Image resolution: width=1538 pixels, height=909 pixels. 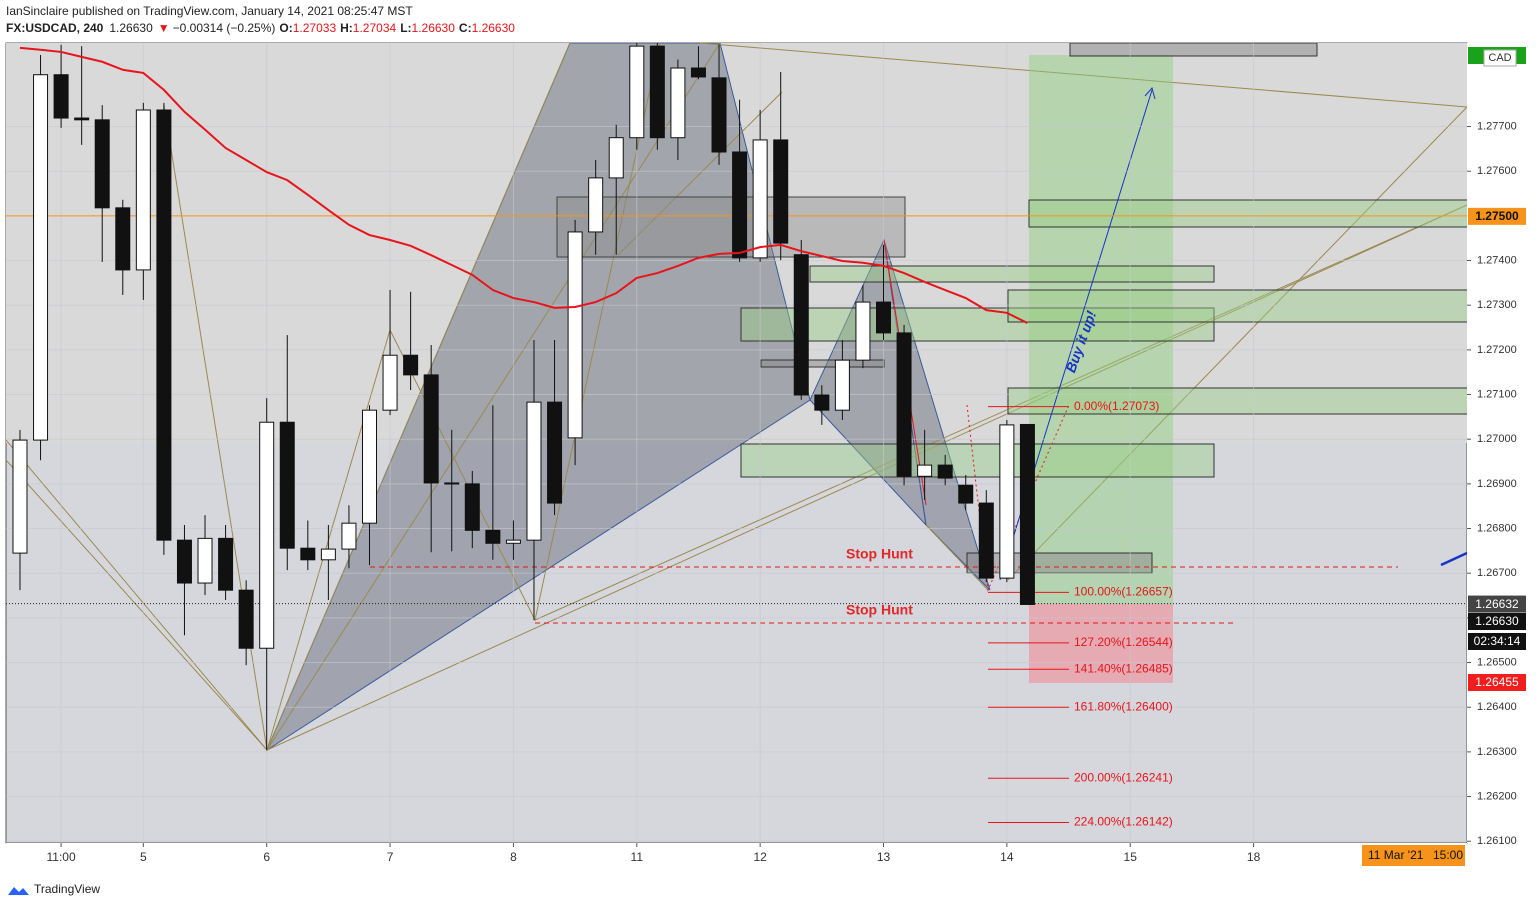 What do you see at coordinates (434, 28) in the screenshot?
I see `l: 1.26630` at bounding box center [434, 28].